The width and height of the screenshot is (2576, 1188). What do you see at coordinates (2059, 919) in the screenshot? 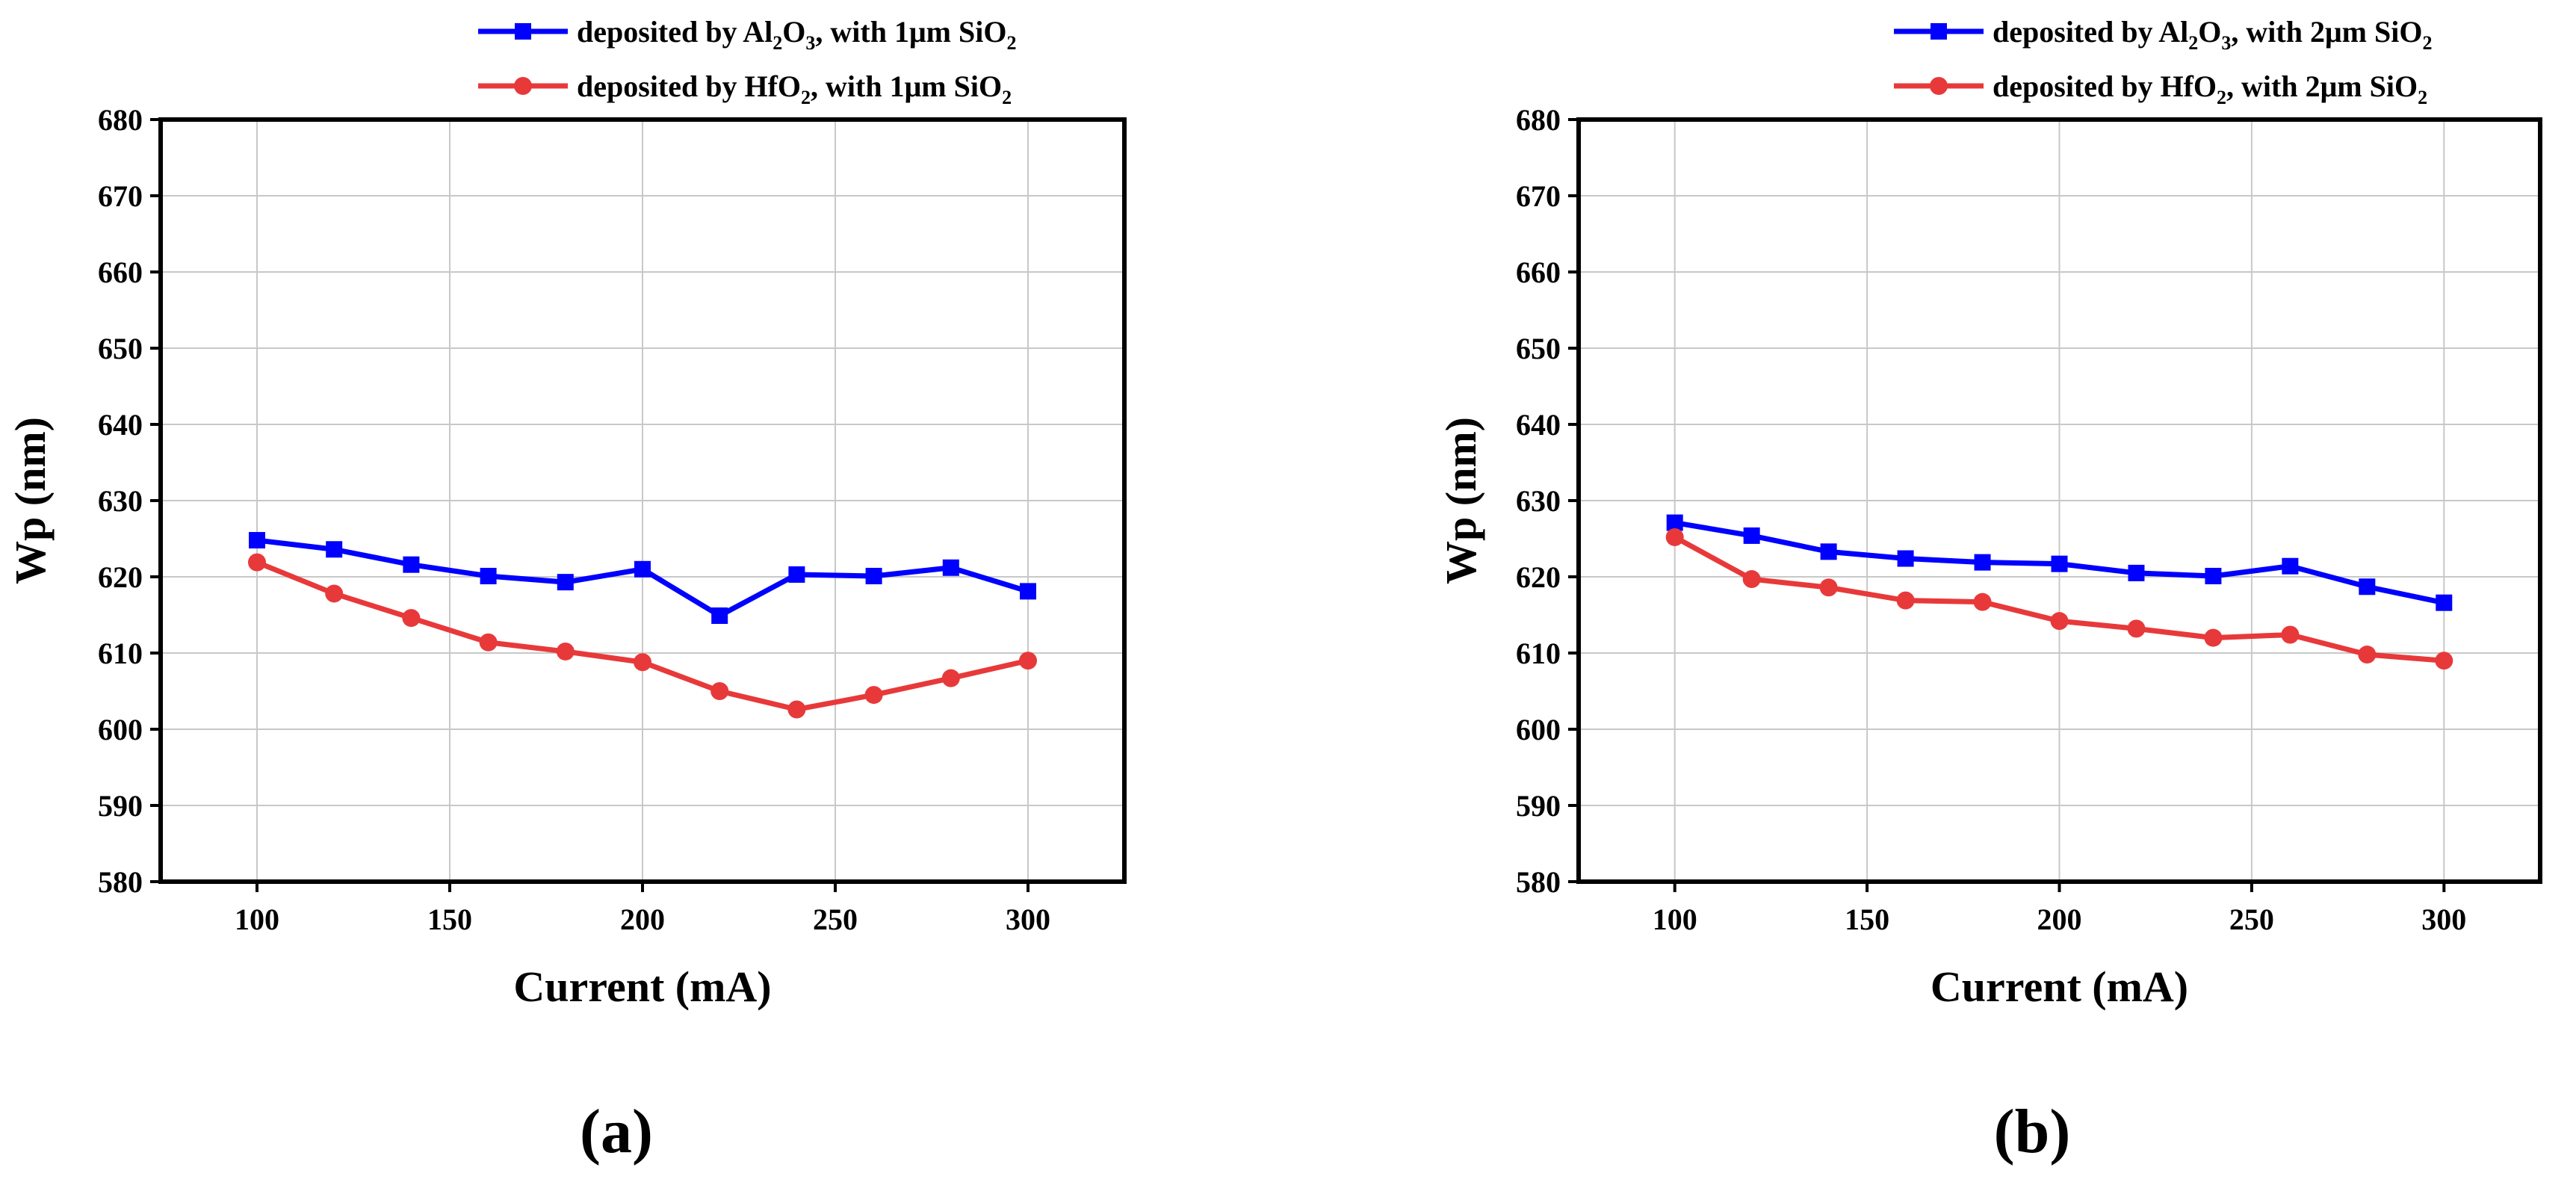
I see `x-tick-label: 200` at bounding box center [2059, 919].